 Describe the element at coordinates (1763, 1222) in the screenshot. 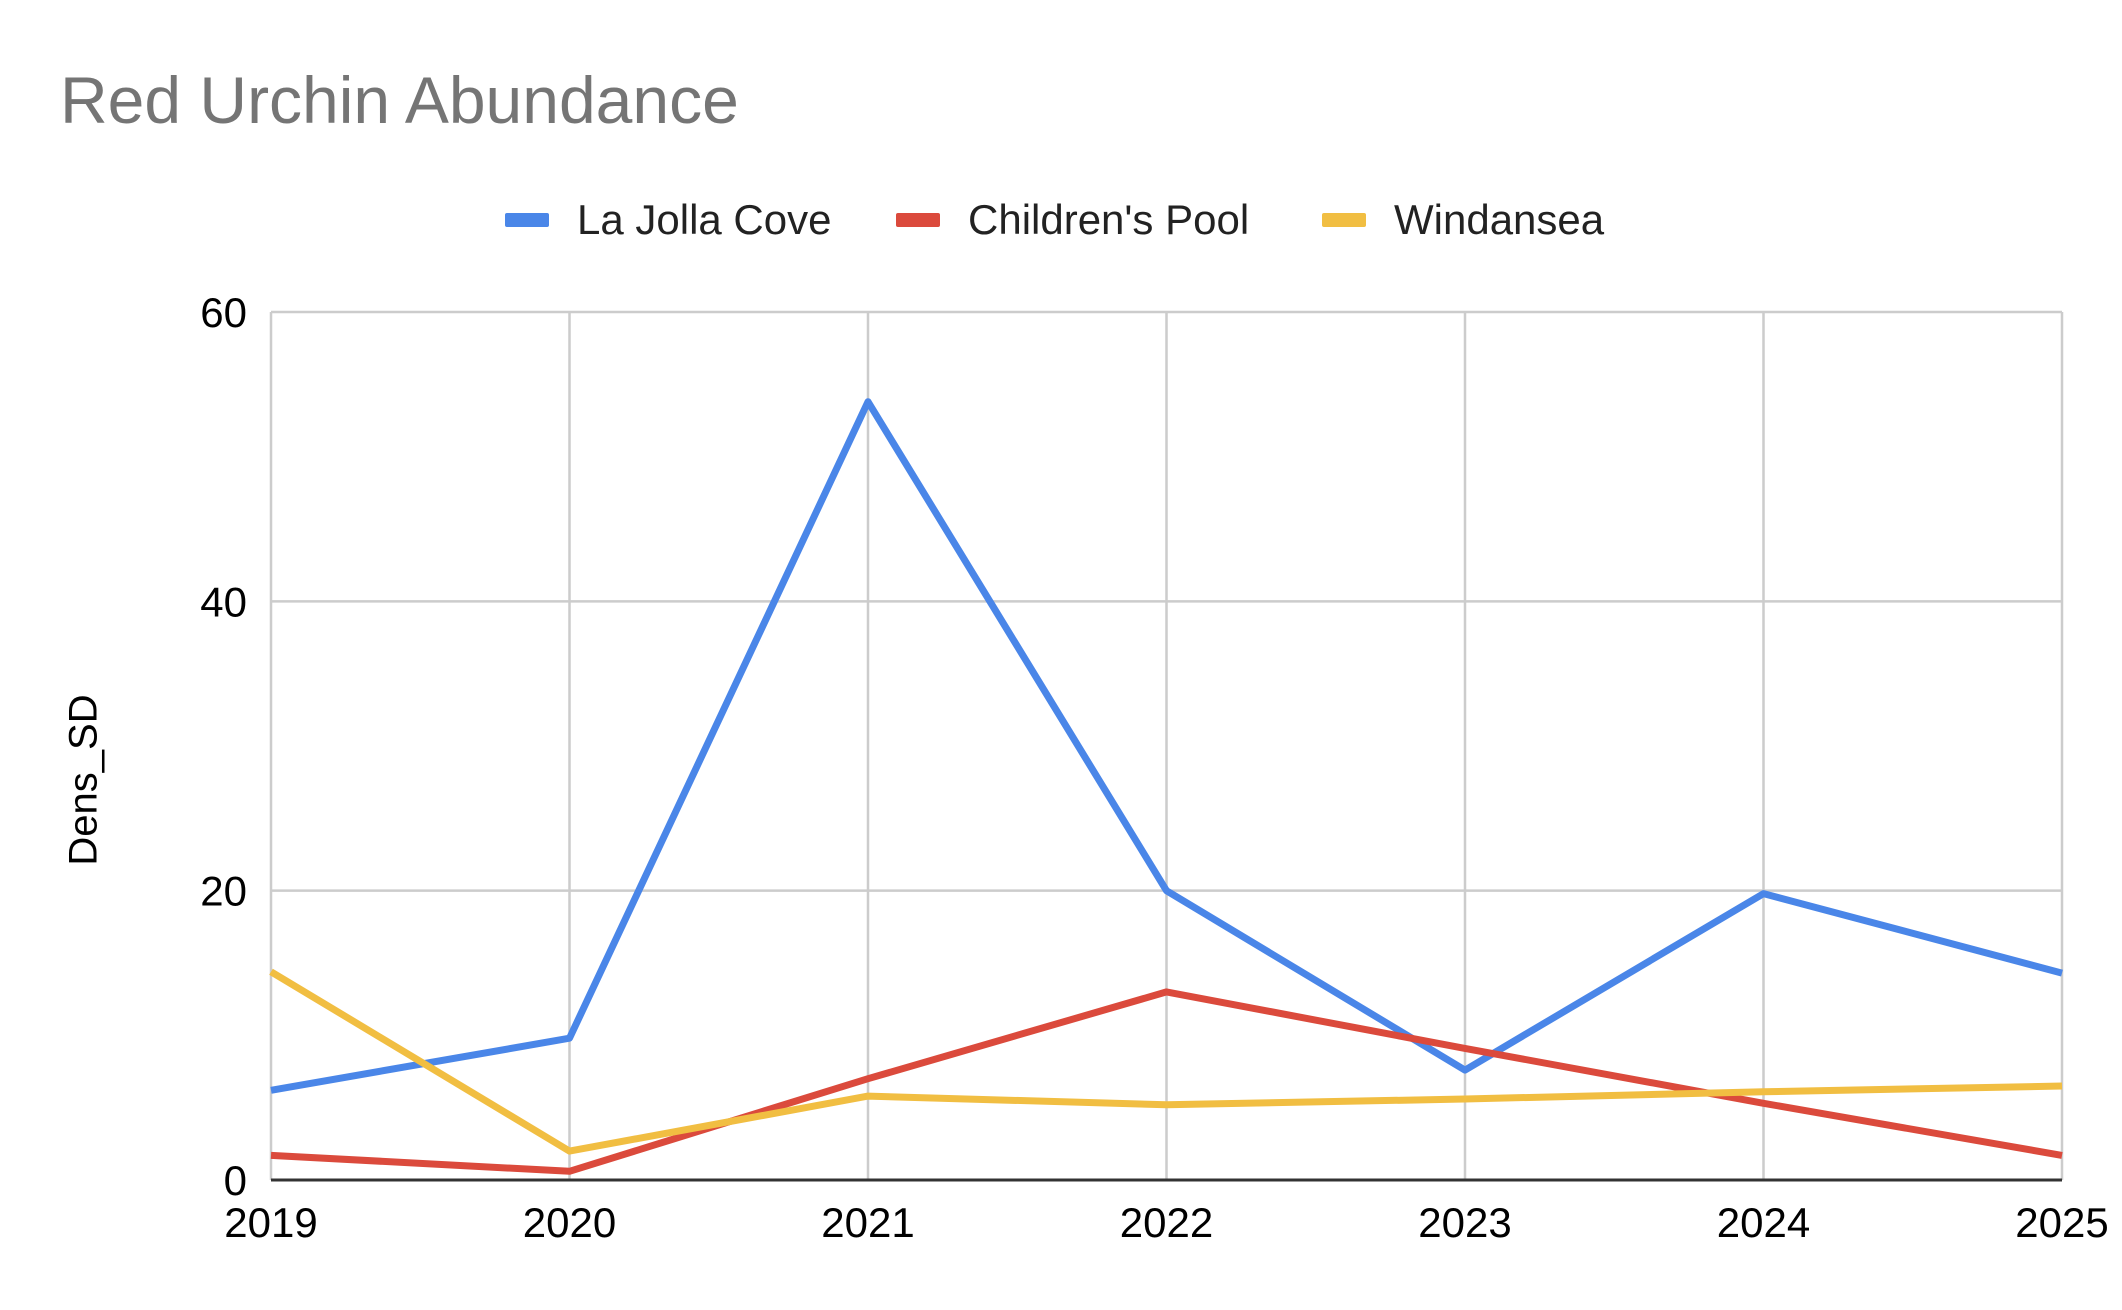

I see `x-tick-label: 2024` at that location.